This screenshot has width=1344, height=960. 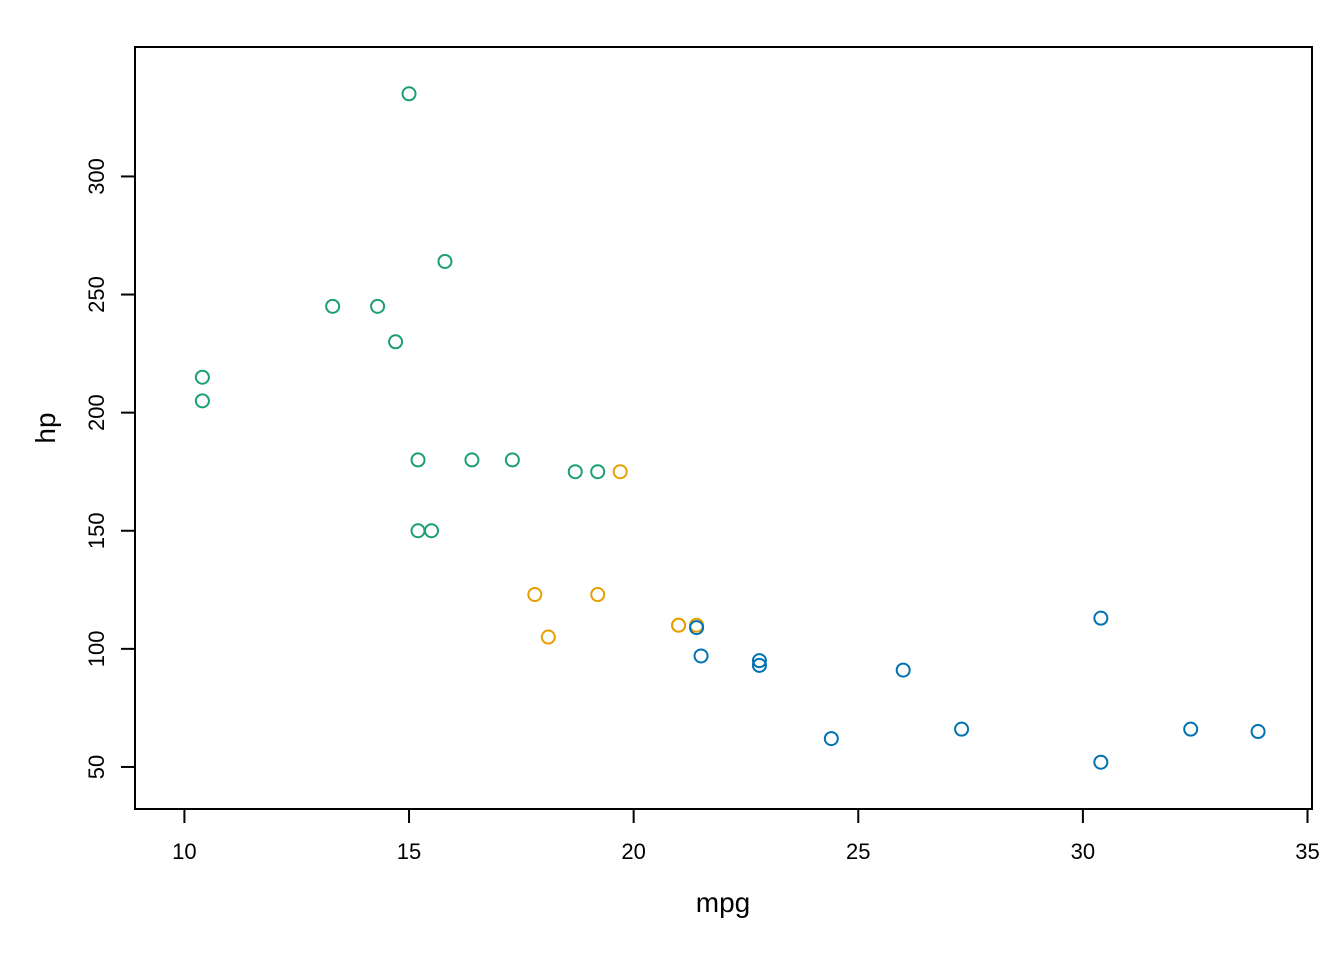 I want to click on x-tick-label: 30, so click(x=1083, y=851).